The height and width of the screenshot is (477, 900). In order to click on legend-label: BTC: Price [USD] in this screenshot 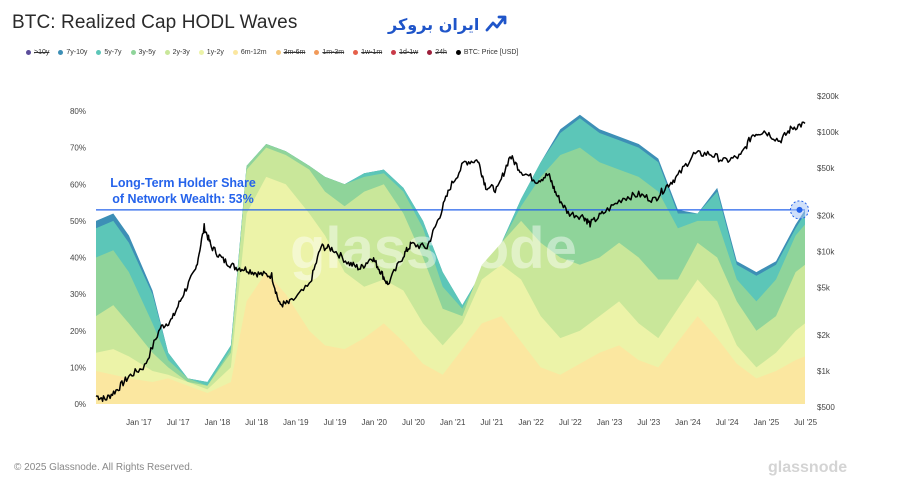, I will do `click(491, 52)`.